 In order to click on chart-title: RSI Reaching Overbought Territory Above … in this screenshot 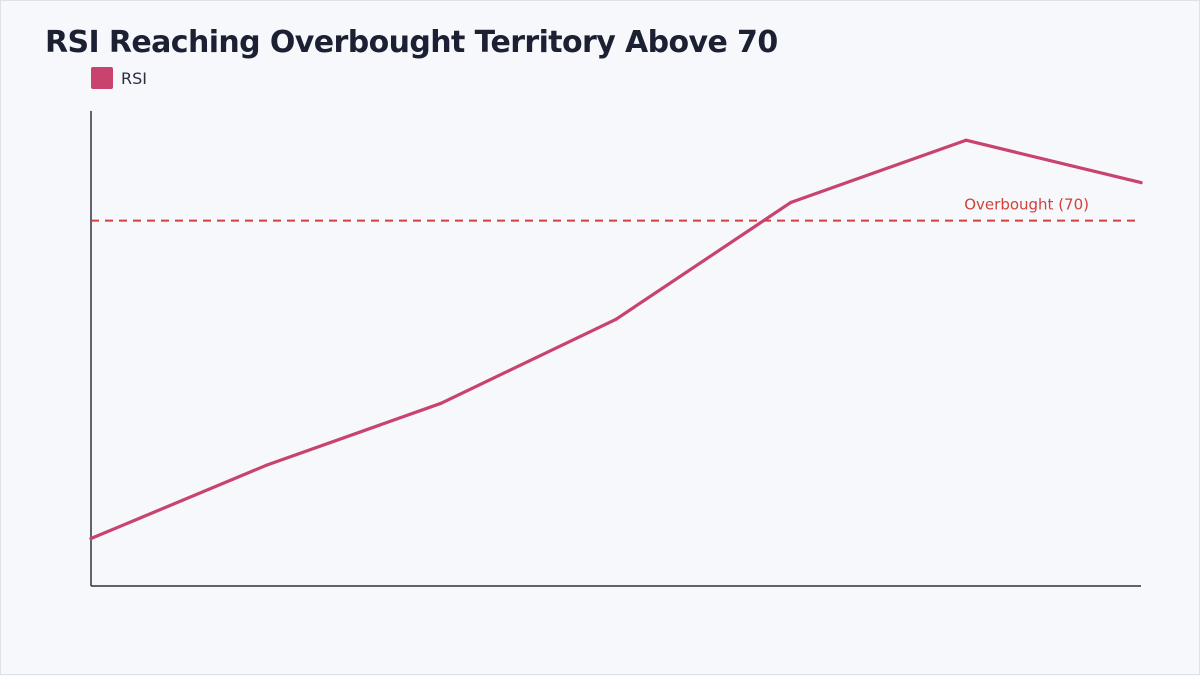, I will do `click(411, 42)`.